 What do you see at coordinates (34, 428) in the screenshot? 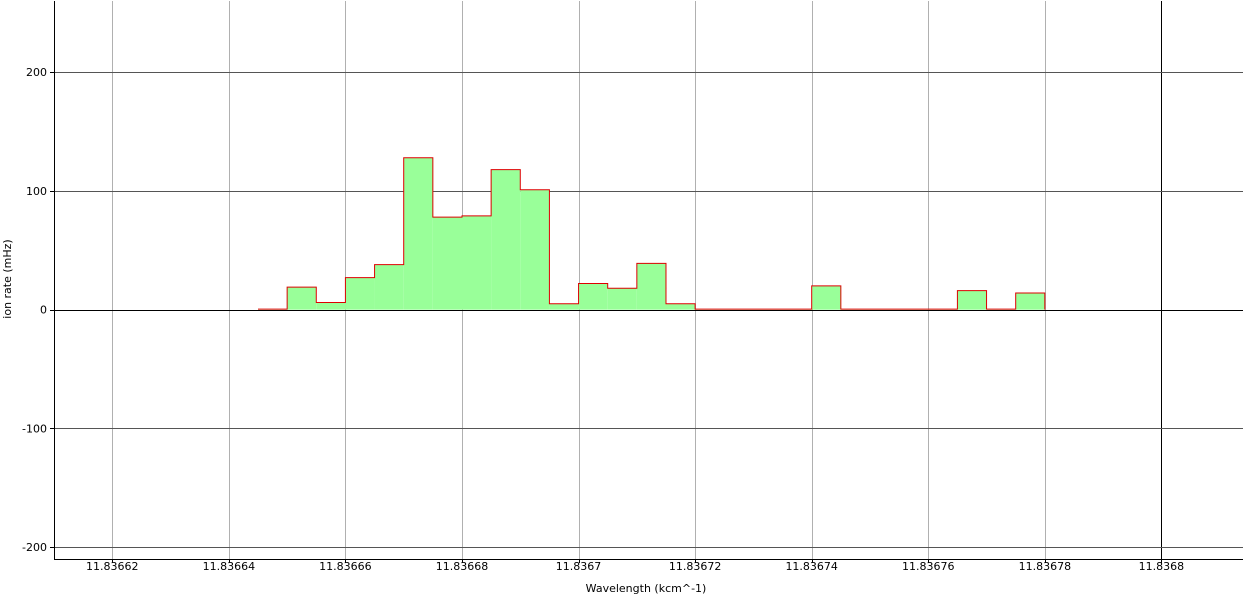
I see `y-tick-label: -100` at bounding box center [34, 428].